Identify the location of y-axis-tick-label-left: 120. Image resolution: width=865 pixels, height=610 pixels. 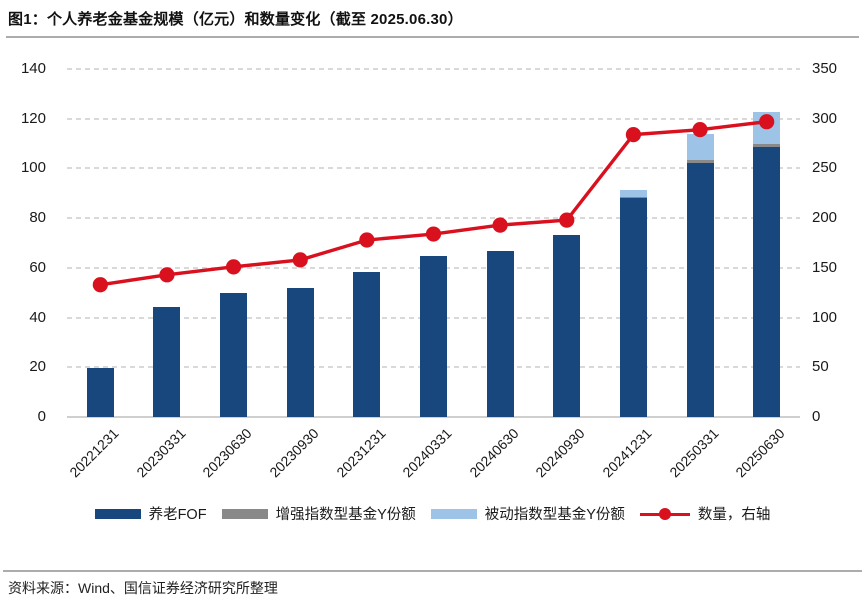
(33, 118).